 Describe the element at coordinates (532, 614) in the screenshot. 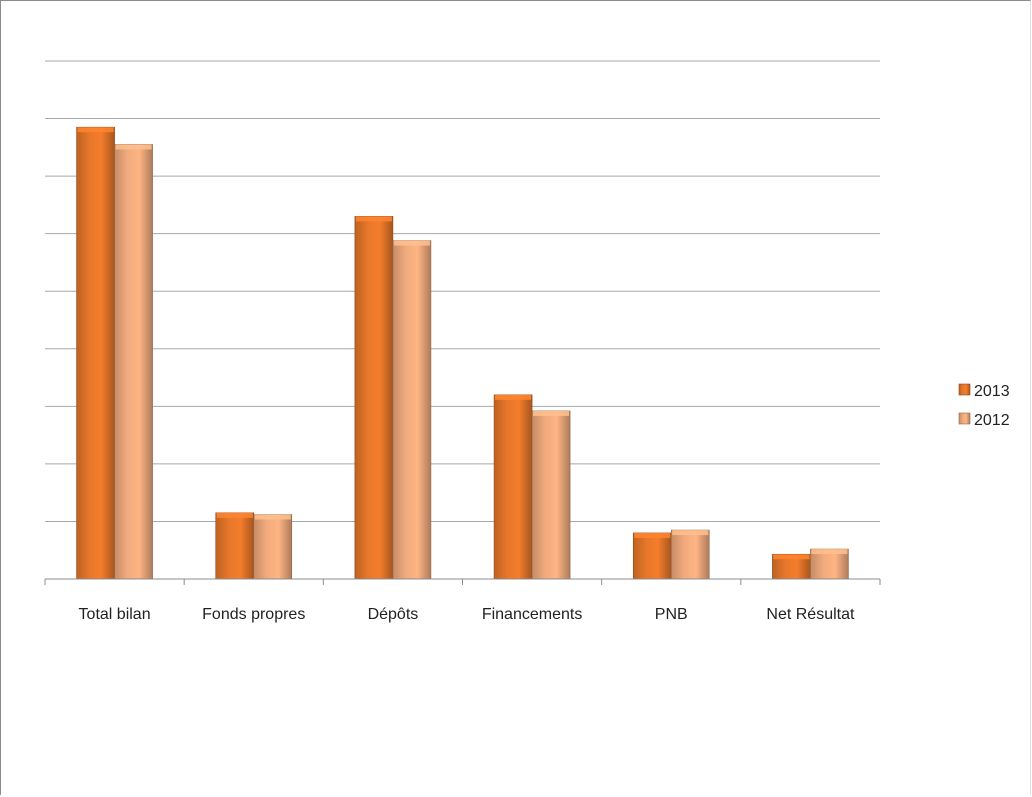

I see `x-tick-label: Financements` at that location.